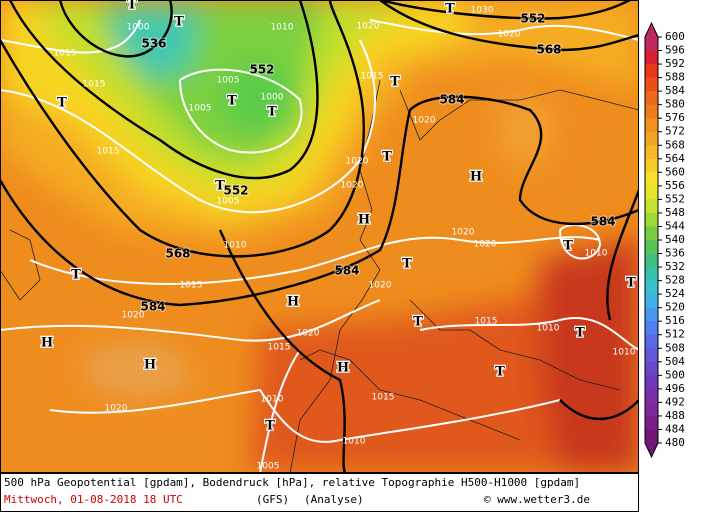  I want to click on colorbar-label: 512, so click(675, 334).